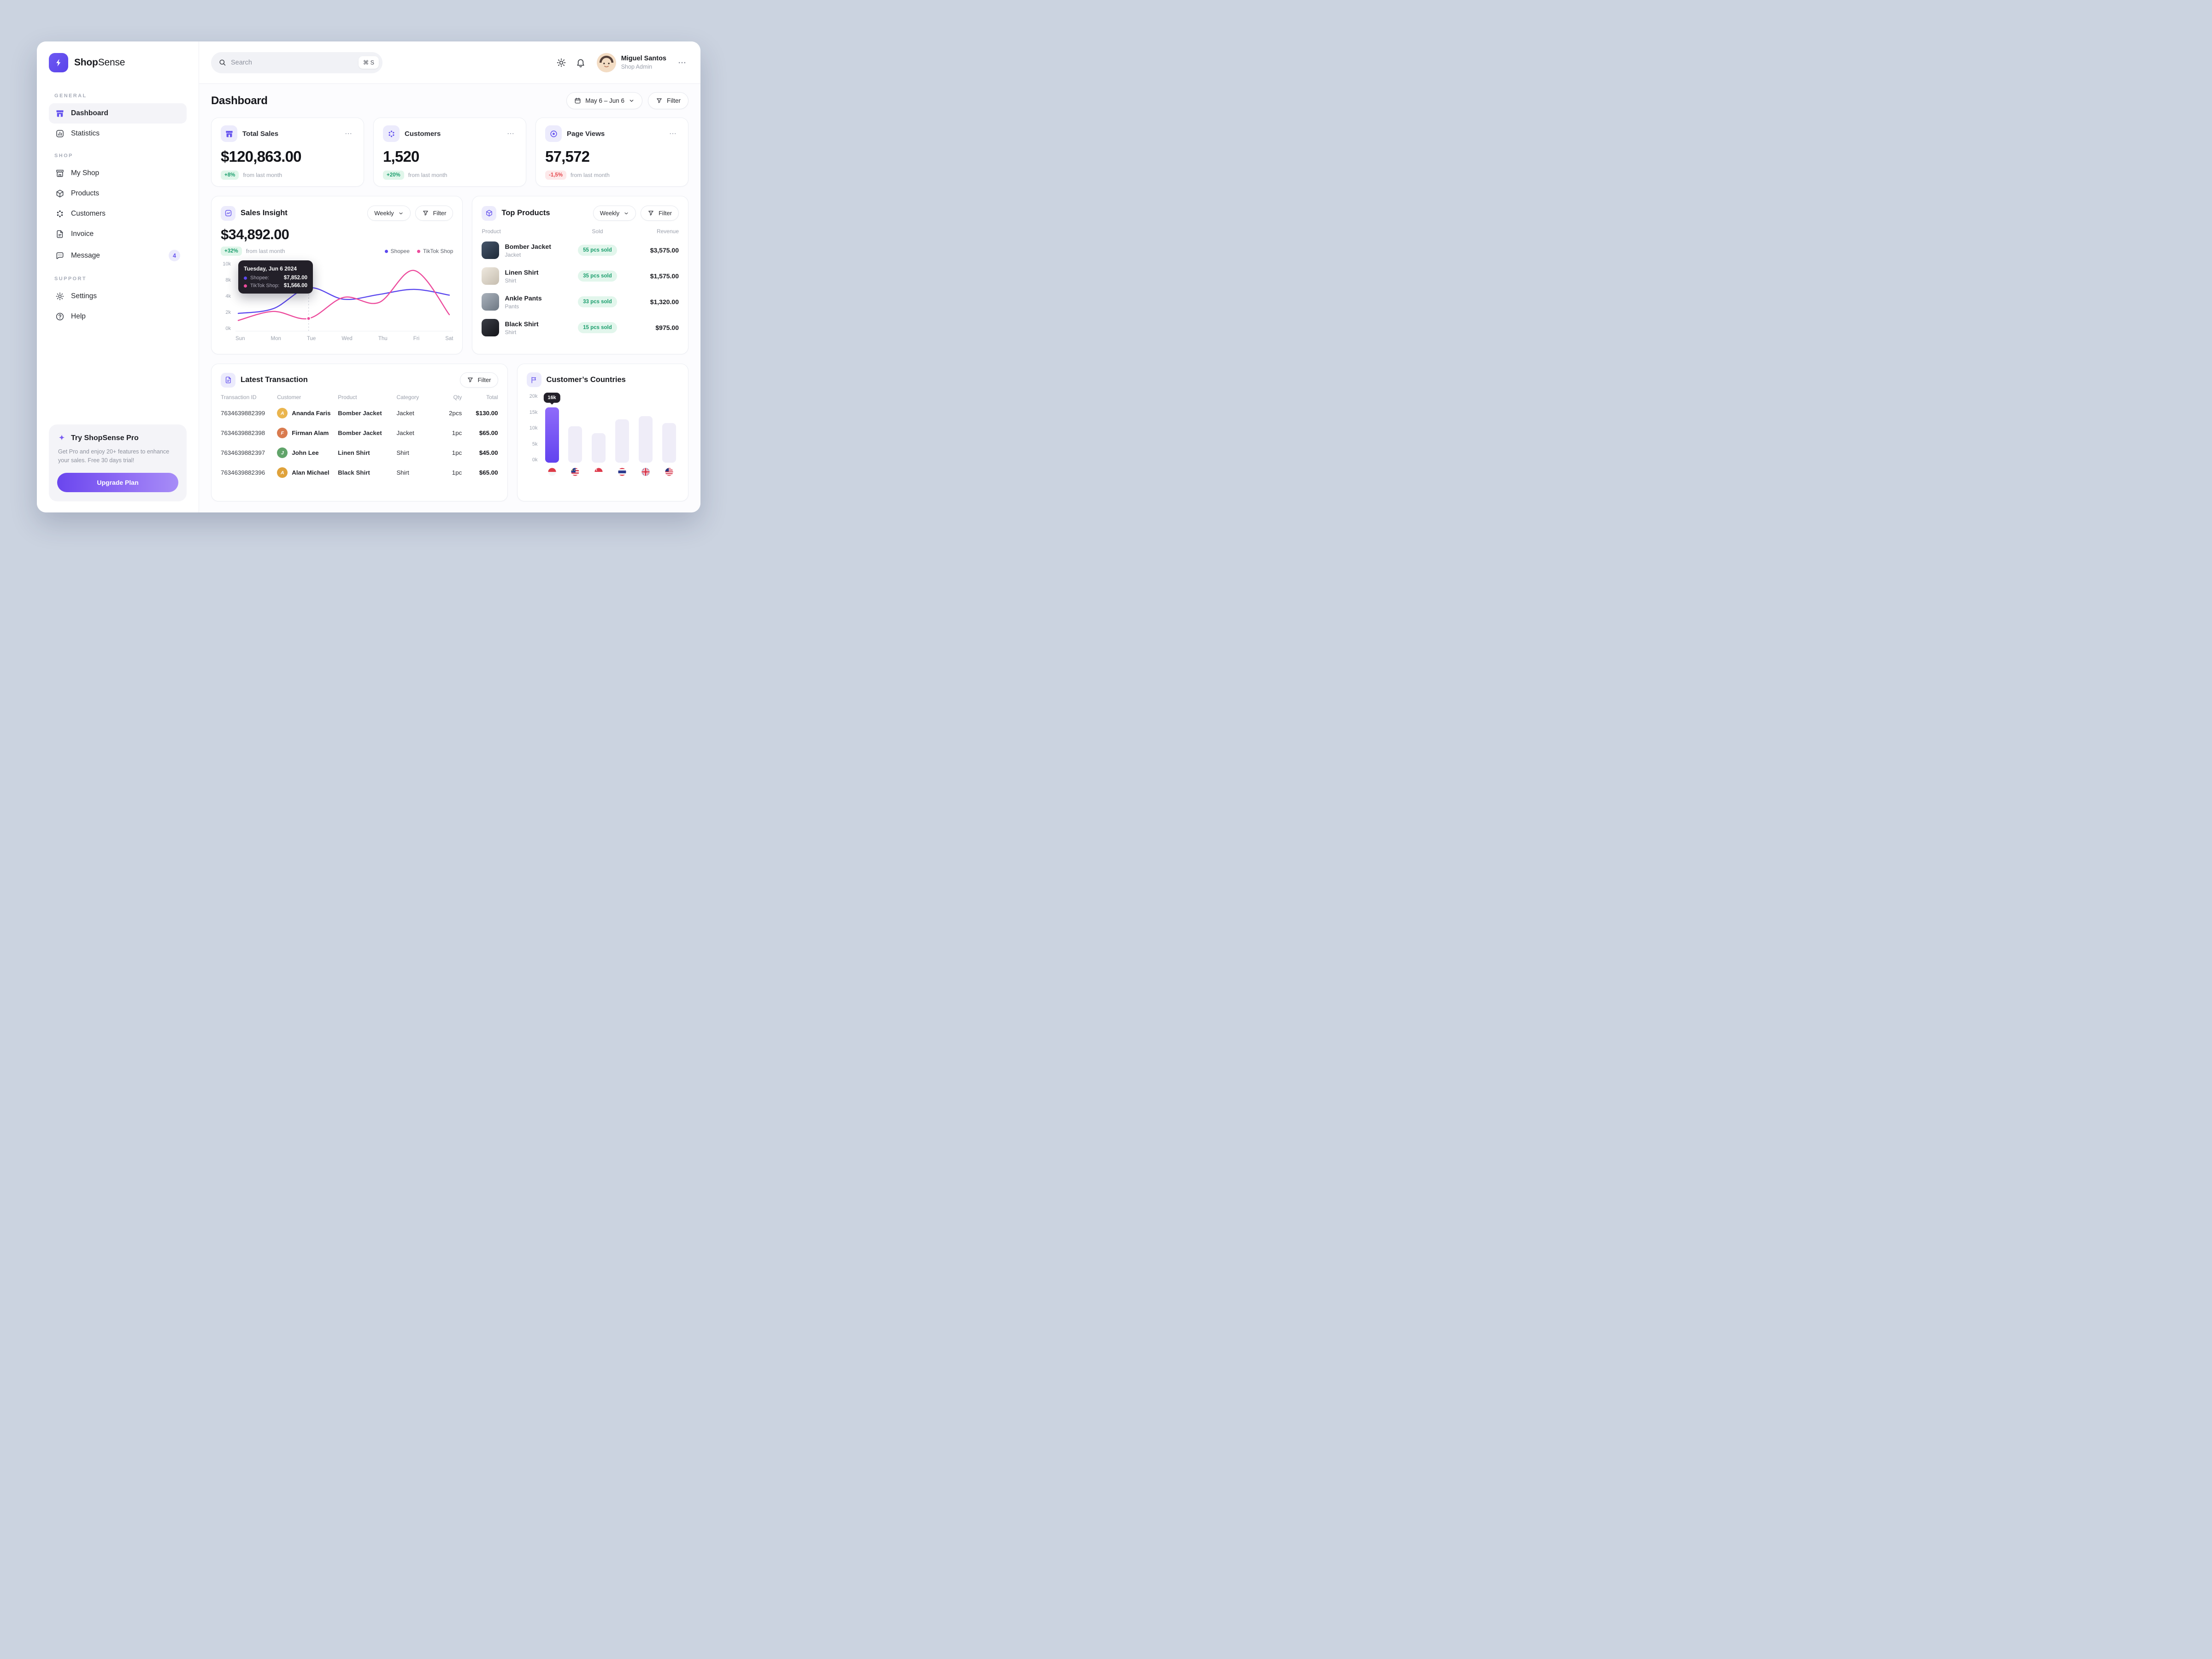 Image resolution: width=2212 pixels, height=1659 pixels. What do you see at coordinates (310, 472) in the screenshot?
I see `customer-name: Alan Michael` at bounding box center [310, 472].